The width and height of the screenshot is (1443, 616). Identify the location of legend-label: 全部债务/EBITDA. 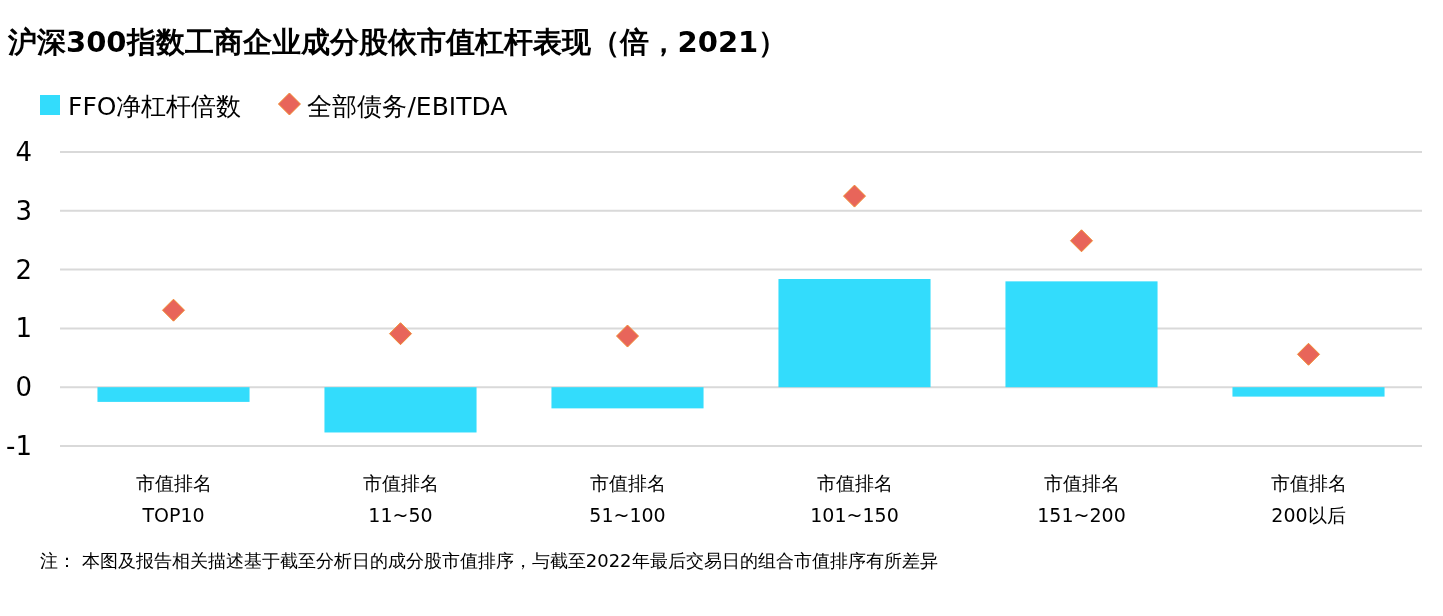
(407, 106).